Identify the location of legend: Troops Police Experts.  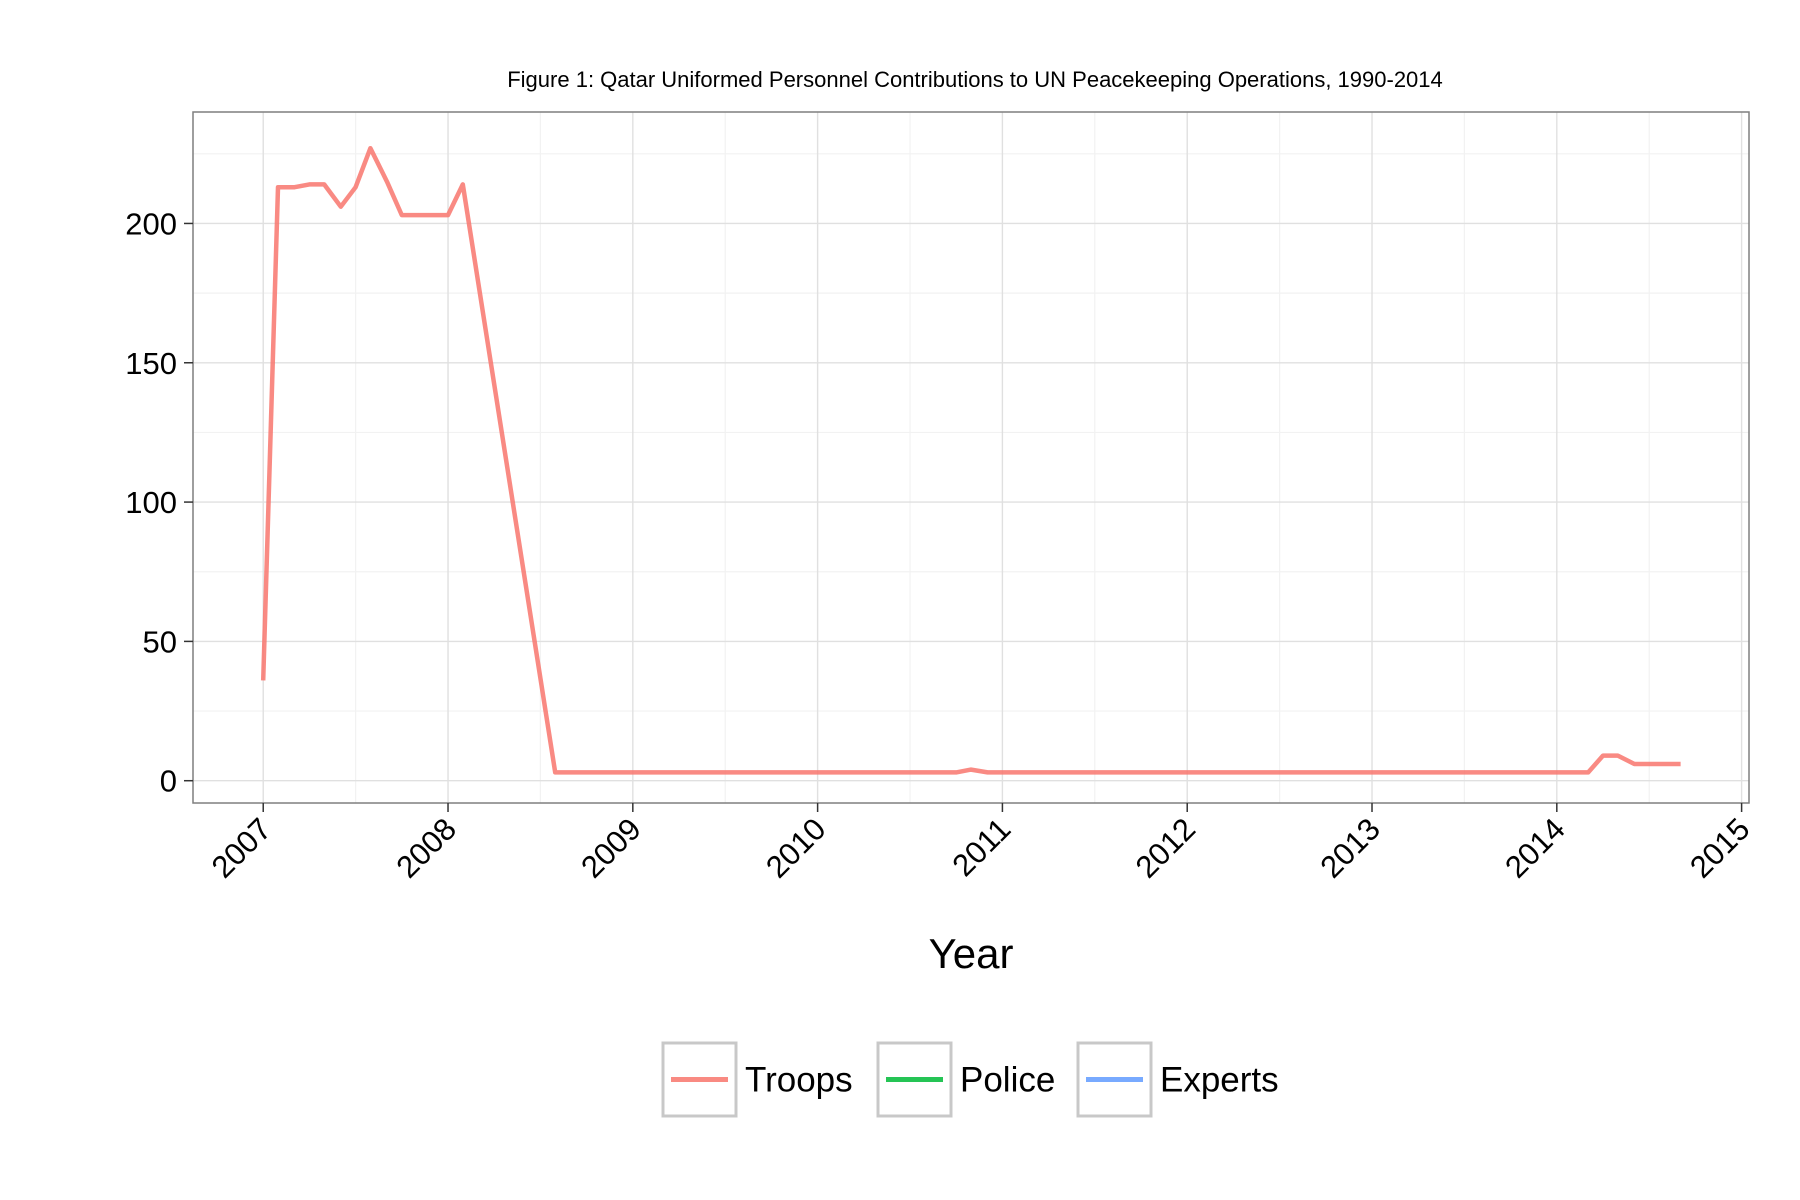
(970, 1079).